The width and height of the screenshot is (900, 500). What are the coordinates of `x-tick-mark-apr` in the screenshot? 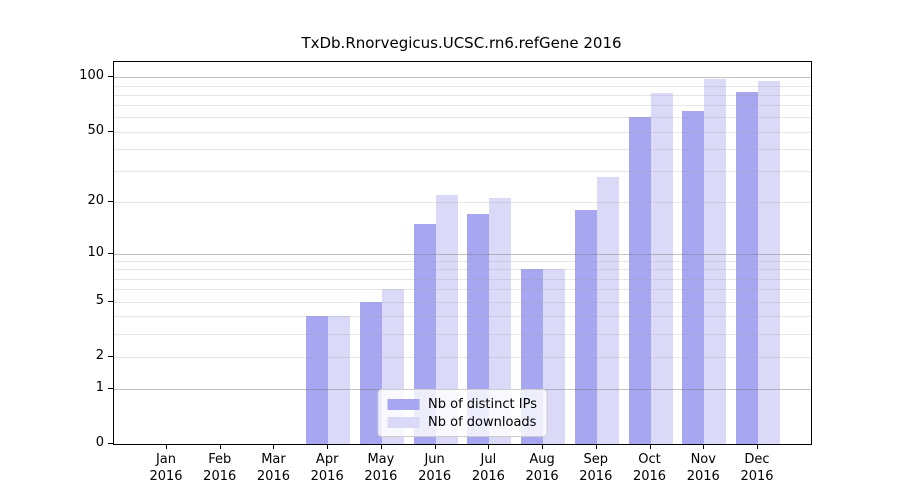 It's located at (328, 446).